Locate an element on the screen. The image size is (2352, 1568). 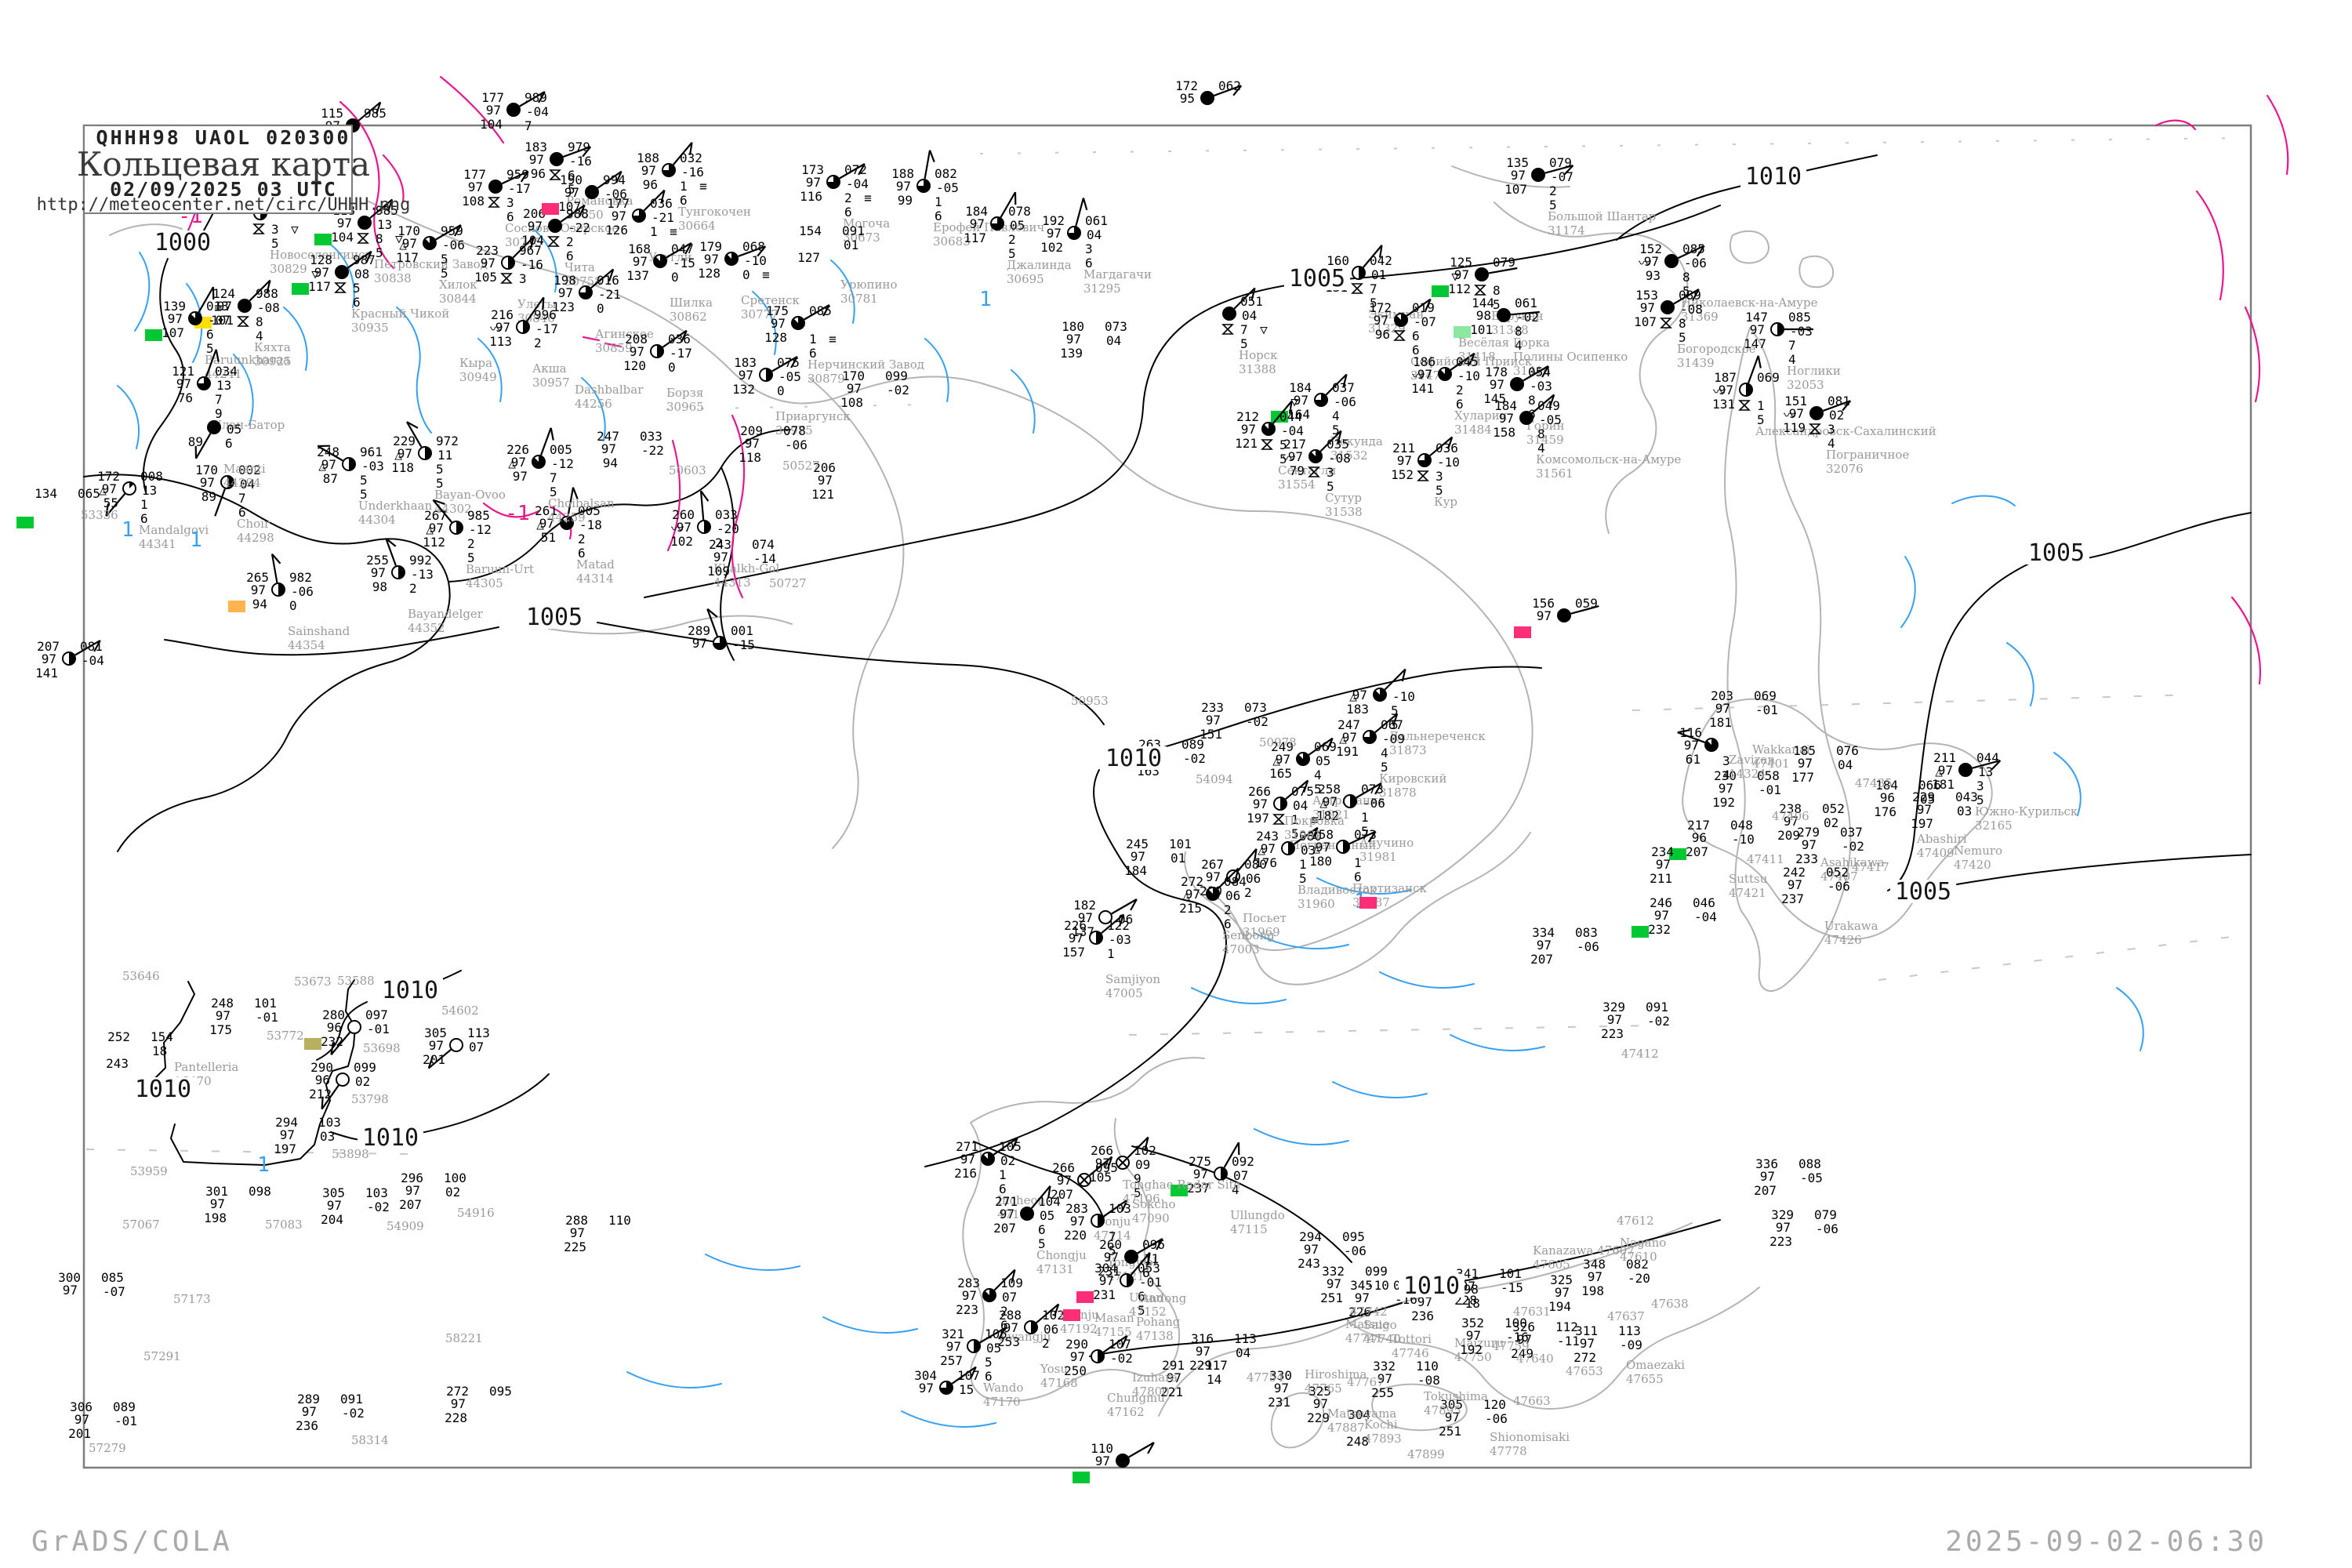
station-name: 53646 is located at coordinates (141, 976).